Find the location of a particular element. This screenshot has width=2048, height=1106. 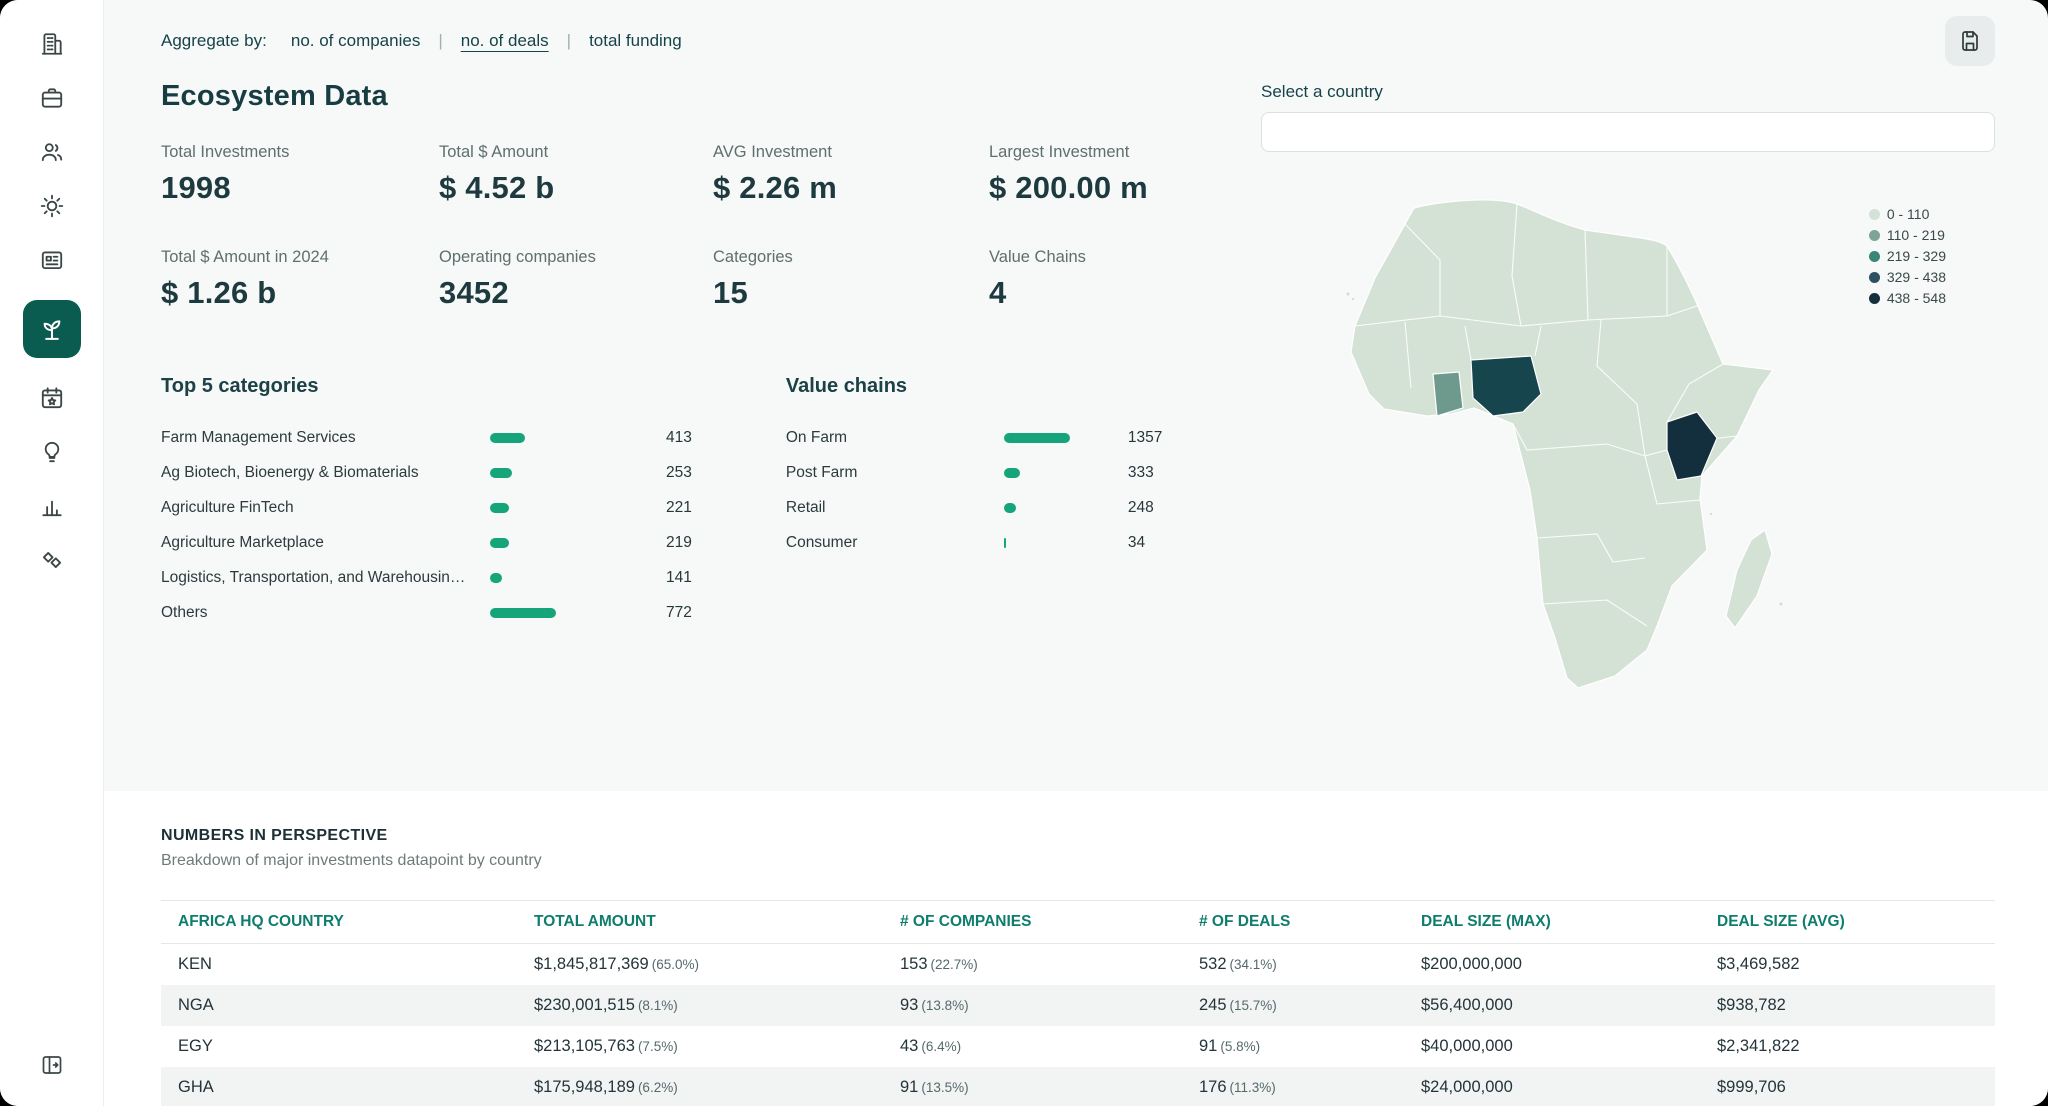

stat-largest-investment: Largest Investment $ 200.00 m is located at coordinates (1125, 174).